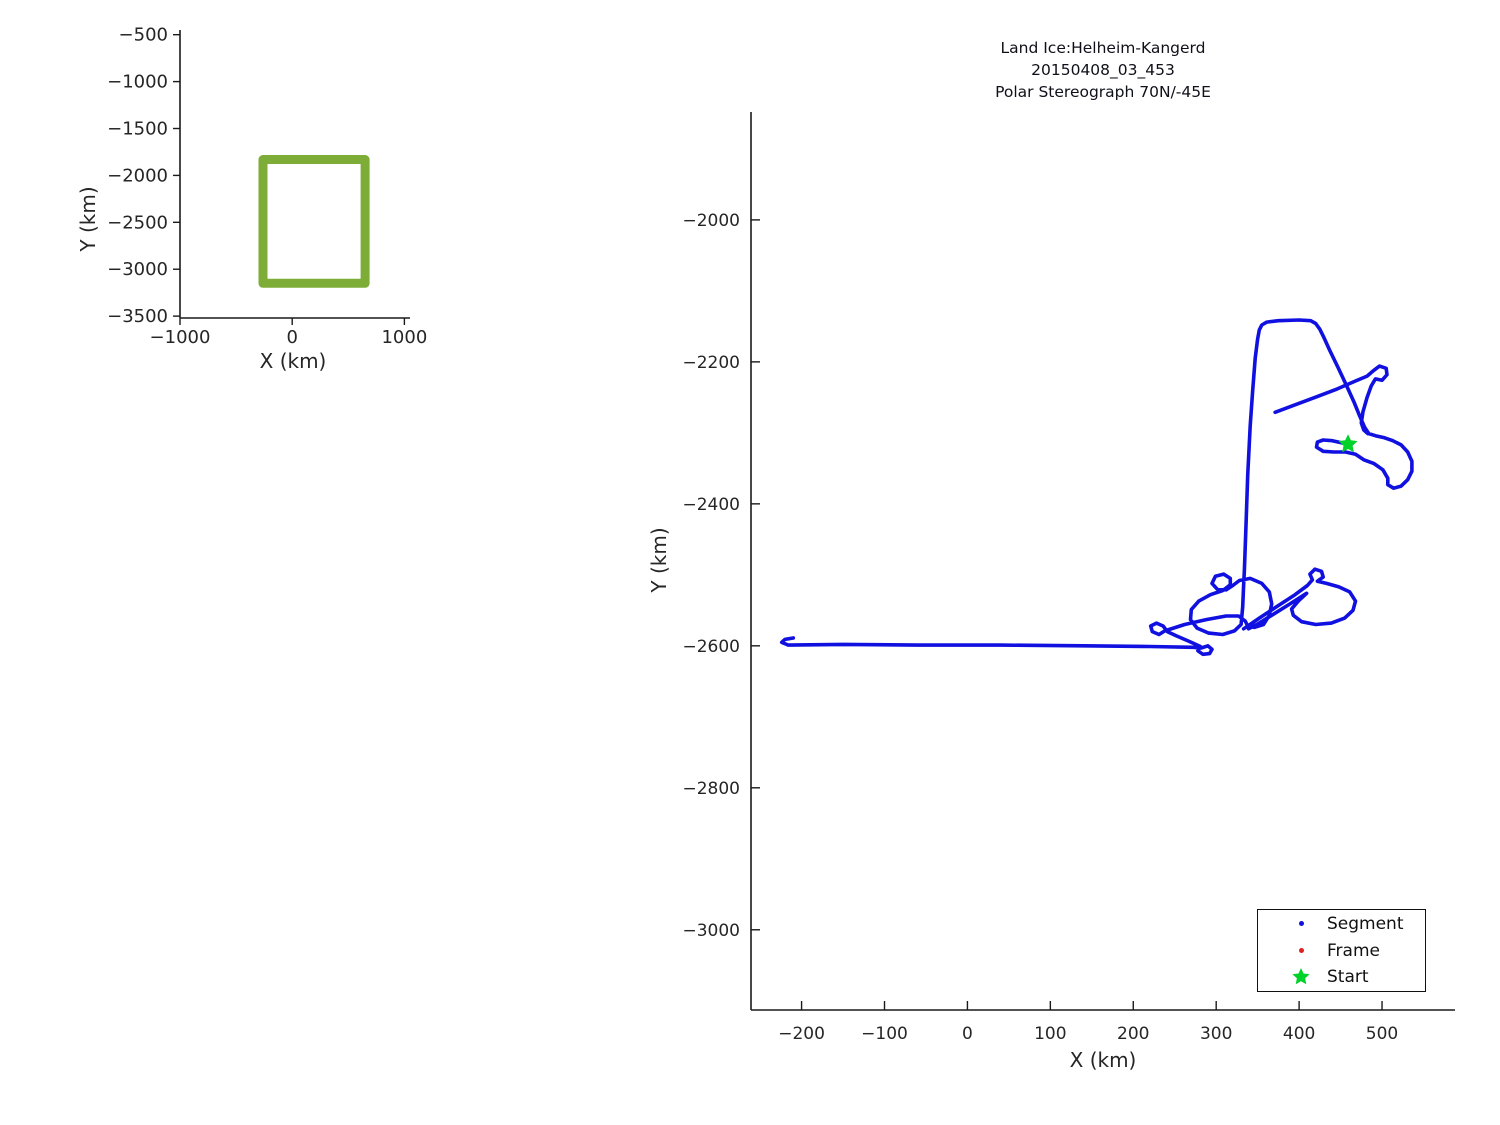 This screenshot has width=1500, height=1125. Describe the element at coordinates (180, 337) in the screenshot. I see `overview-x-tick-label: −1000` at that location.